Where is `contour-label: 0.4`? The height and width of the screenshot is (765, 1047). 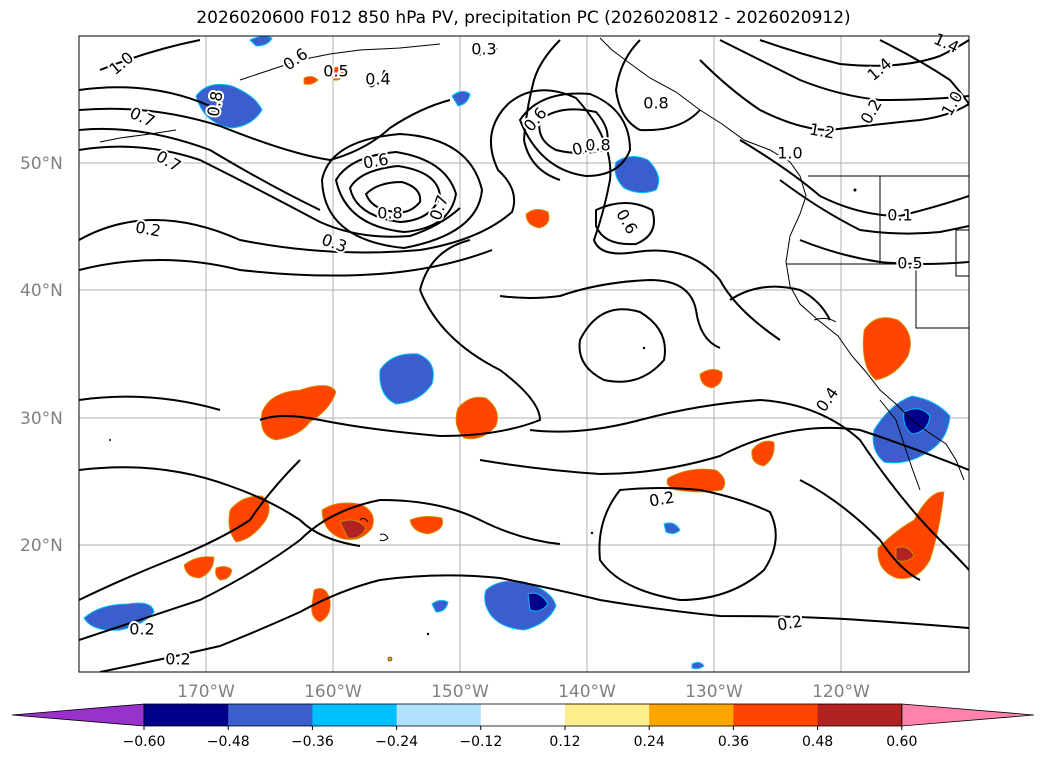
contour-label: 0.4 is located at coordinates (377, 79).